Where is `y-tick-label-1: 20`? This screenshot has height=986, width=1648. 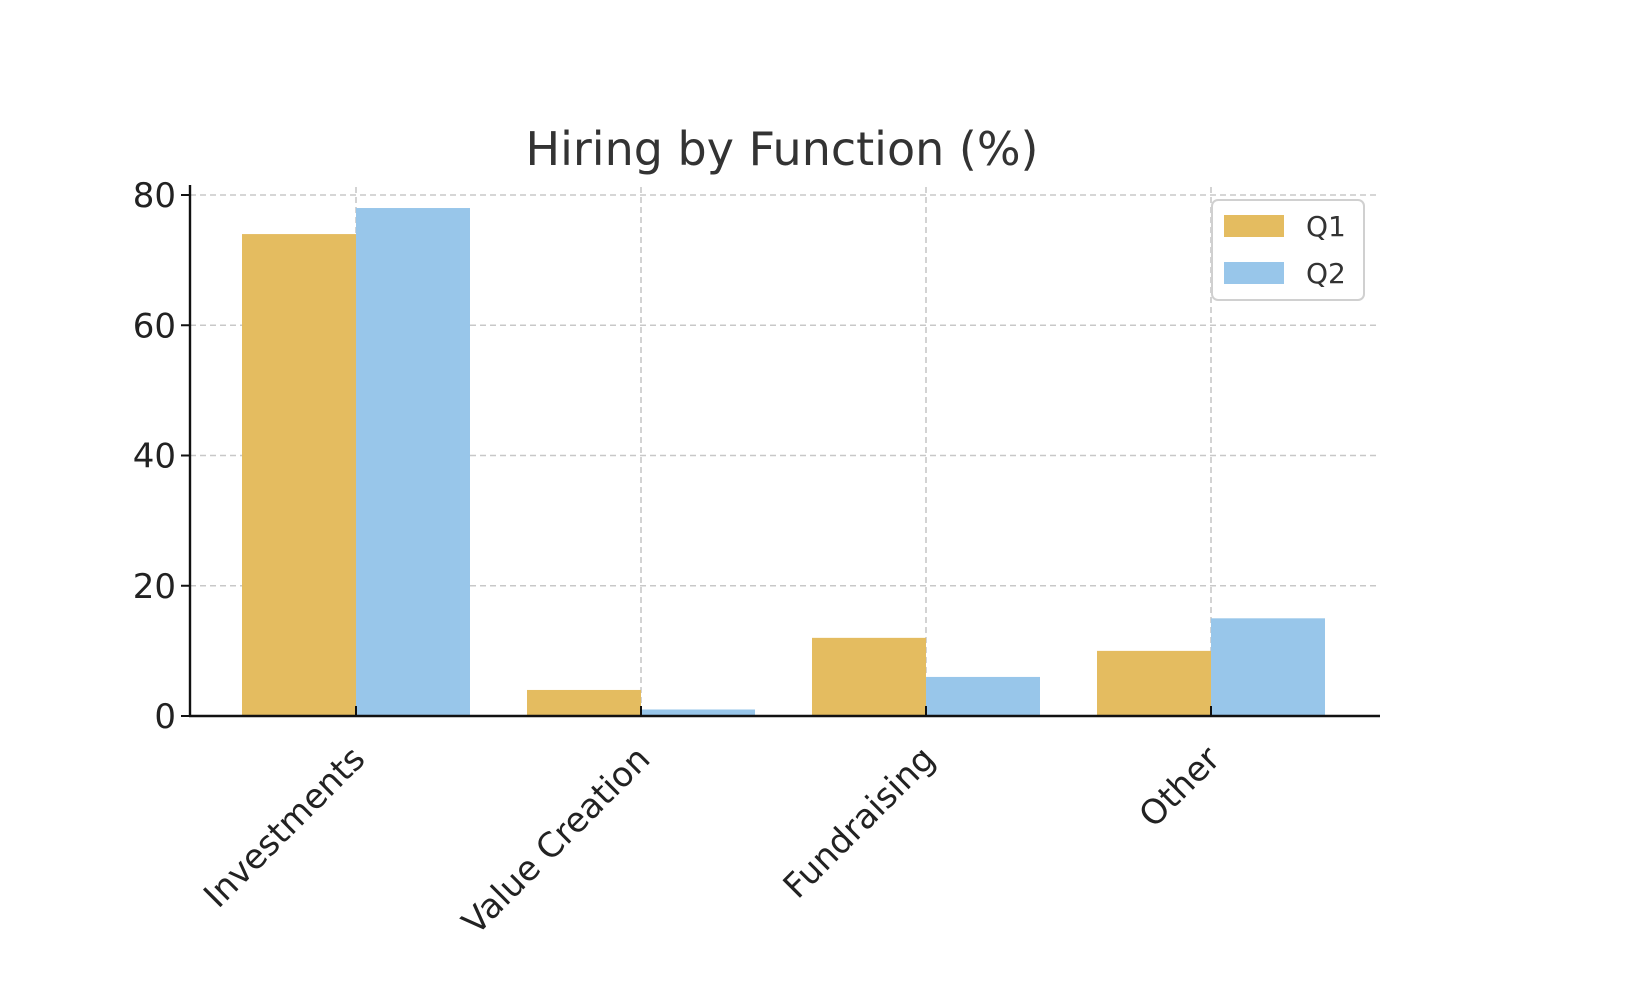
y-tick-label-1: 20 is located at coordinates (154, 587).